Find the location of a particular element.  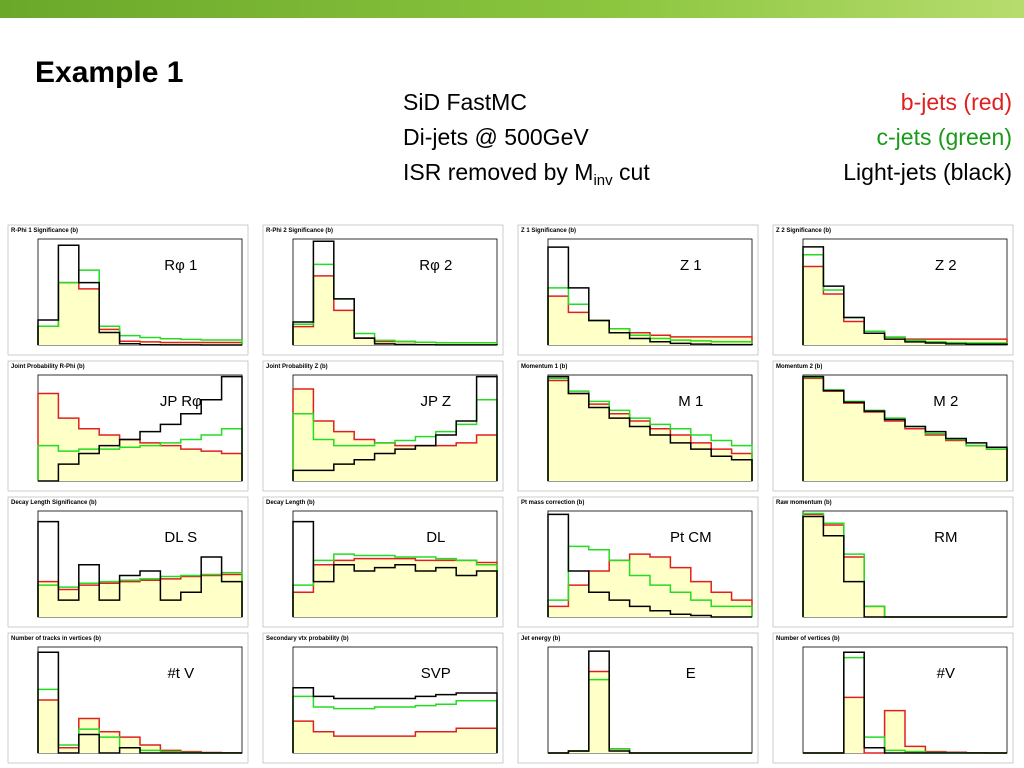

histogram-panel: Momentum 1 (b) M 1 is located at coordinates (638, 426).